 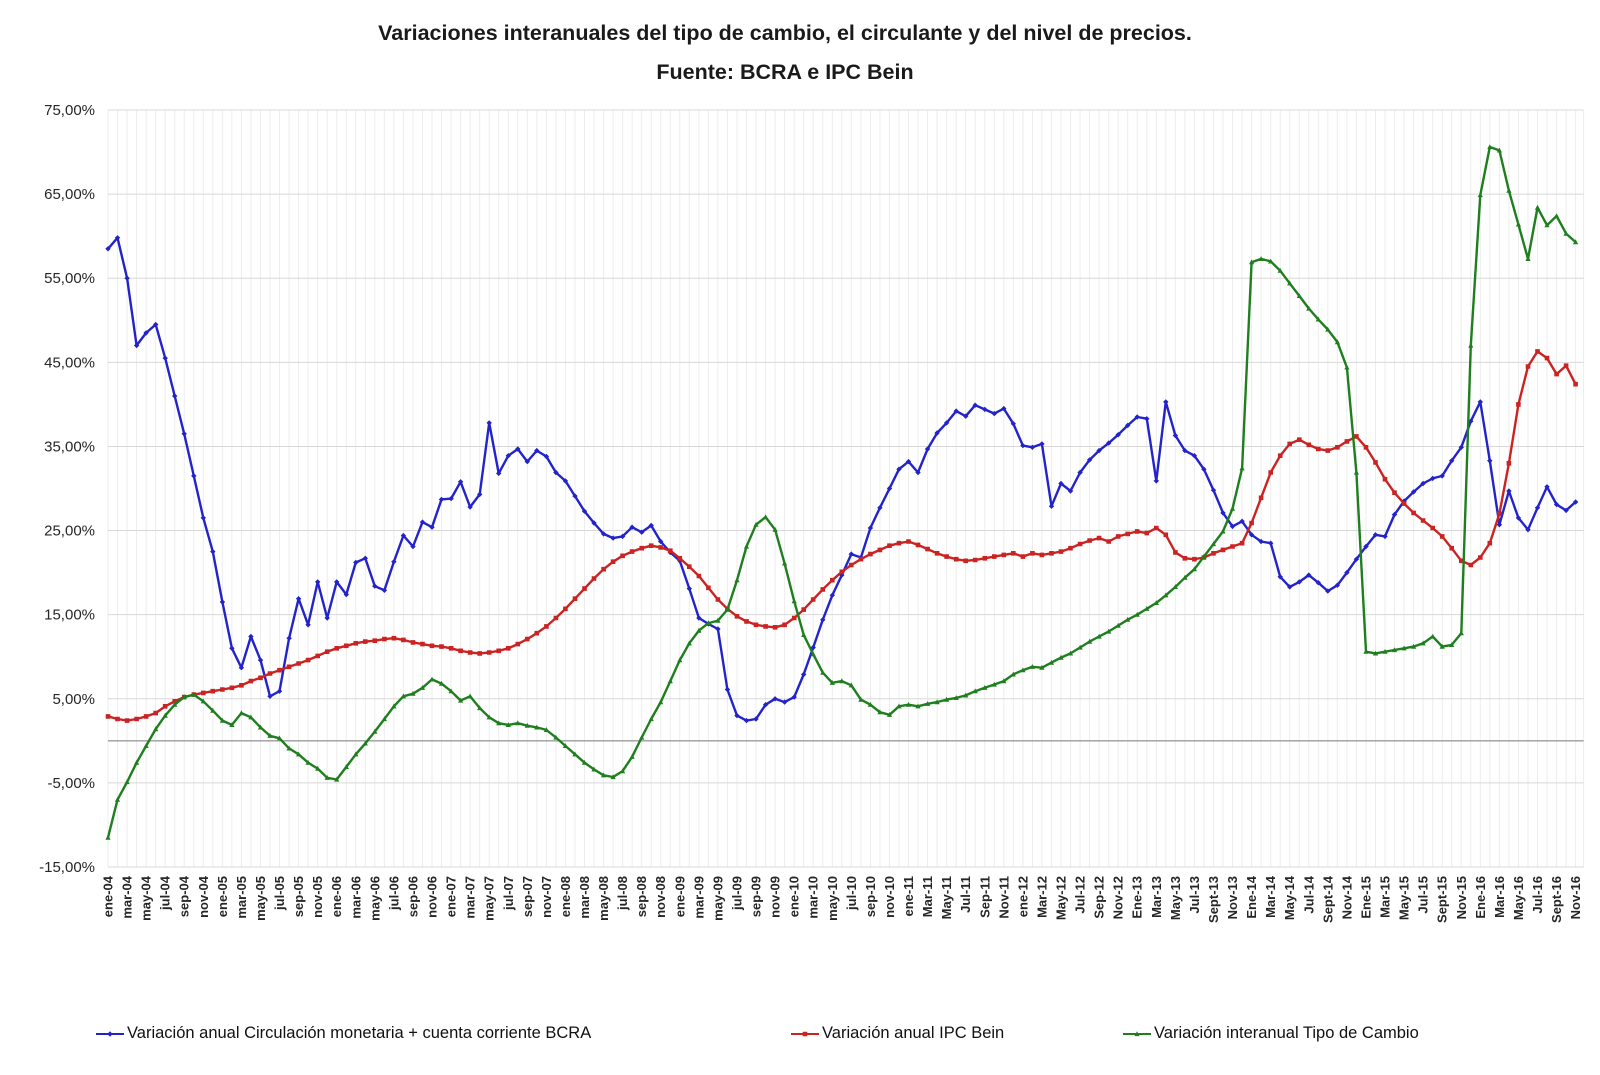 What do you see at coordinates (241, 897) in the screenshot?
I see `svg-text: mar-05` at bounding box center [241, 897].